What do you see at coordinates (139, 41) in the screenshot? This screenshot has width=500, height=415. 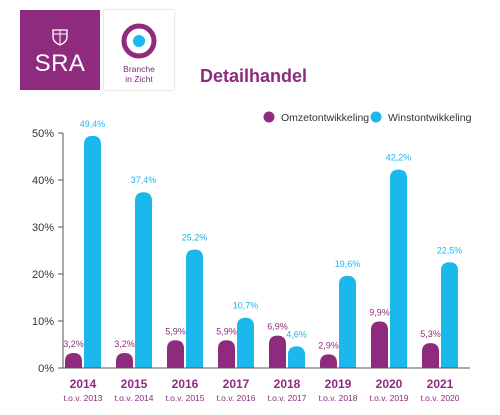 I see `target-icon` at bounding box center [139, 41].